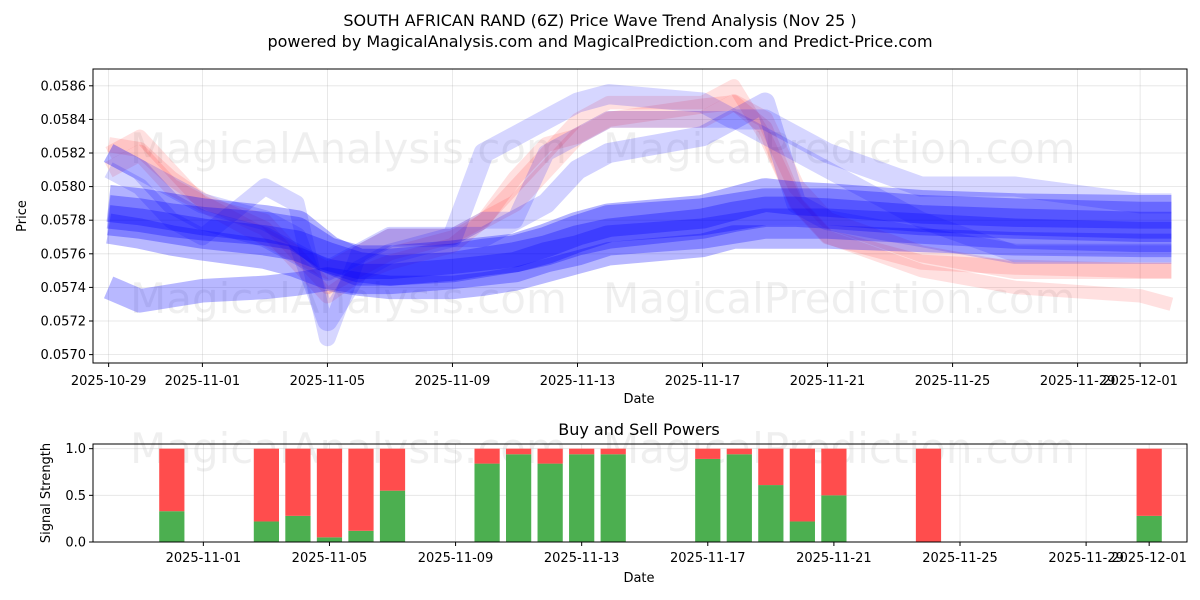 The width and height of the screenshot is (1200, 600). What do you see at coordinates (109, 381) in the screenshot?
I see `price-xtick-label: 2025-10-29` at bounding box center [109, 381].